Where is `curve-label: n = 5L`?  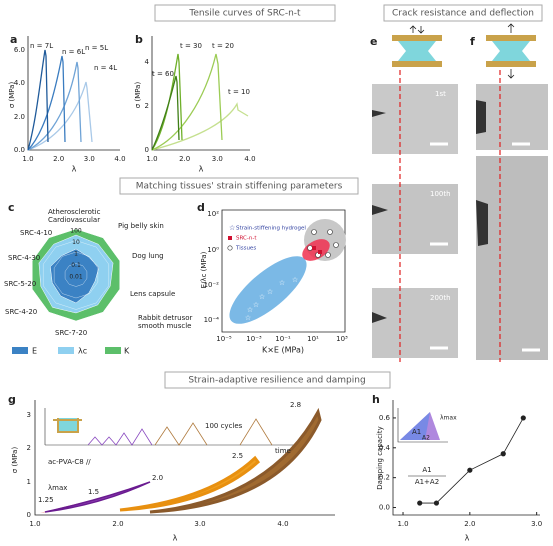 curve-label: n = 5L is located at coordinates (96, 48).